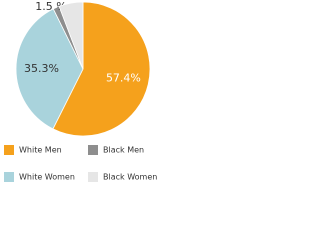 This screenshot has width=320, height=240. I want to click on data-label: 35.3%, so click(41, 68).